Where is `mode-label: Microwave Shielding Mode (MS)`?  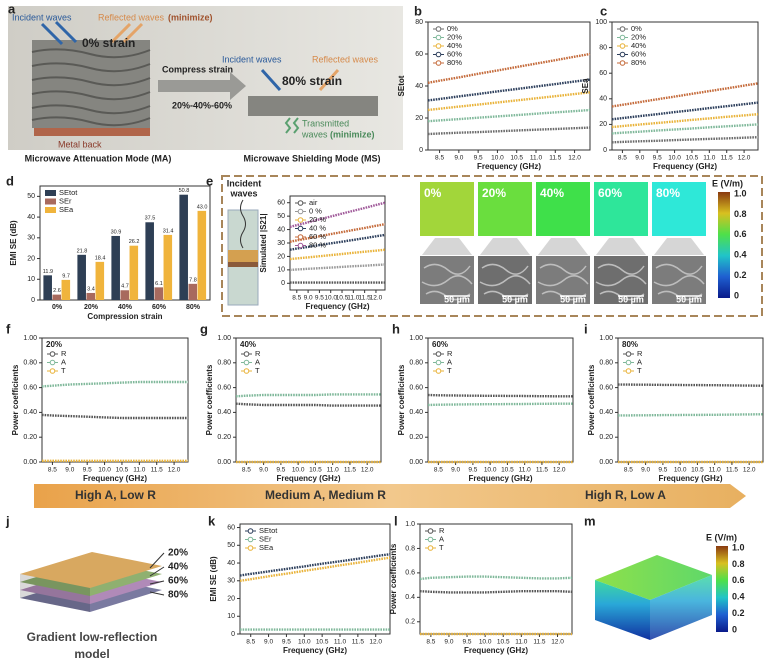 mode-label: Microwave Shielding Mode (MS) is located at coordinates (311, 158).